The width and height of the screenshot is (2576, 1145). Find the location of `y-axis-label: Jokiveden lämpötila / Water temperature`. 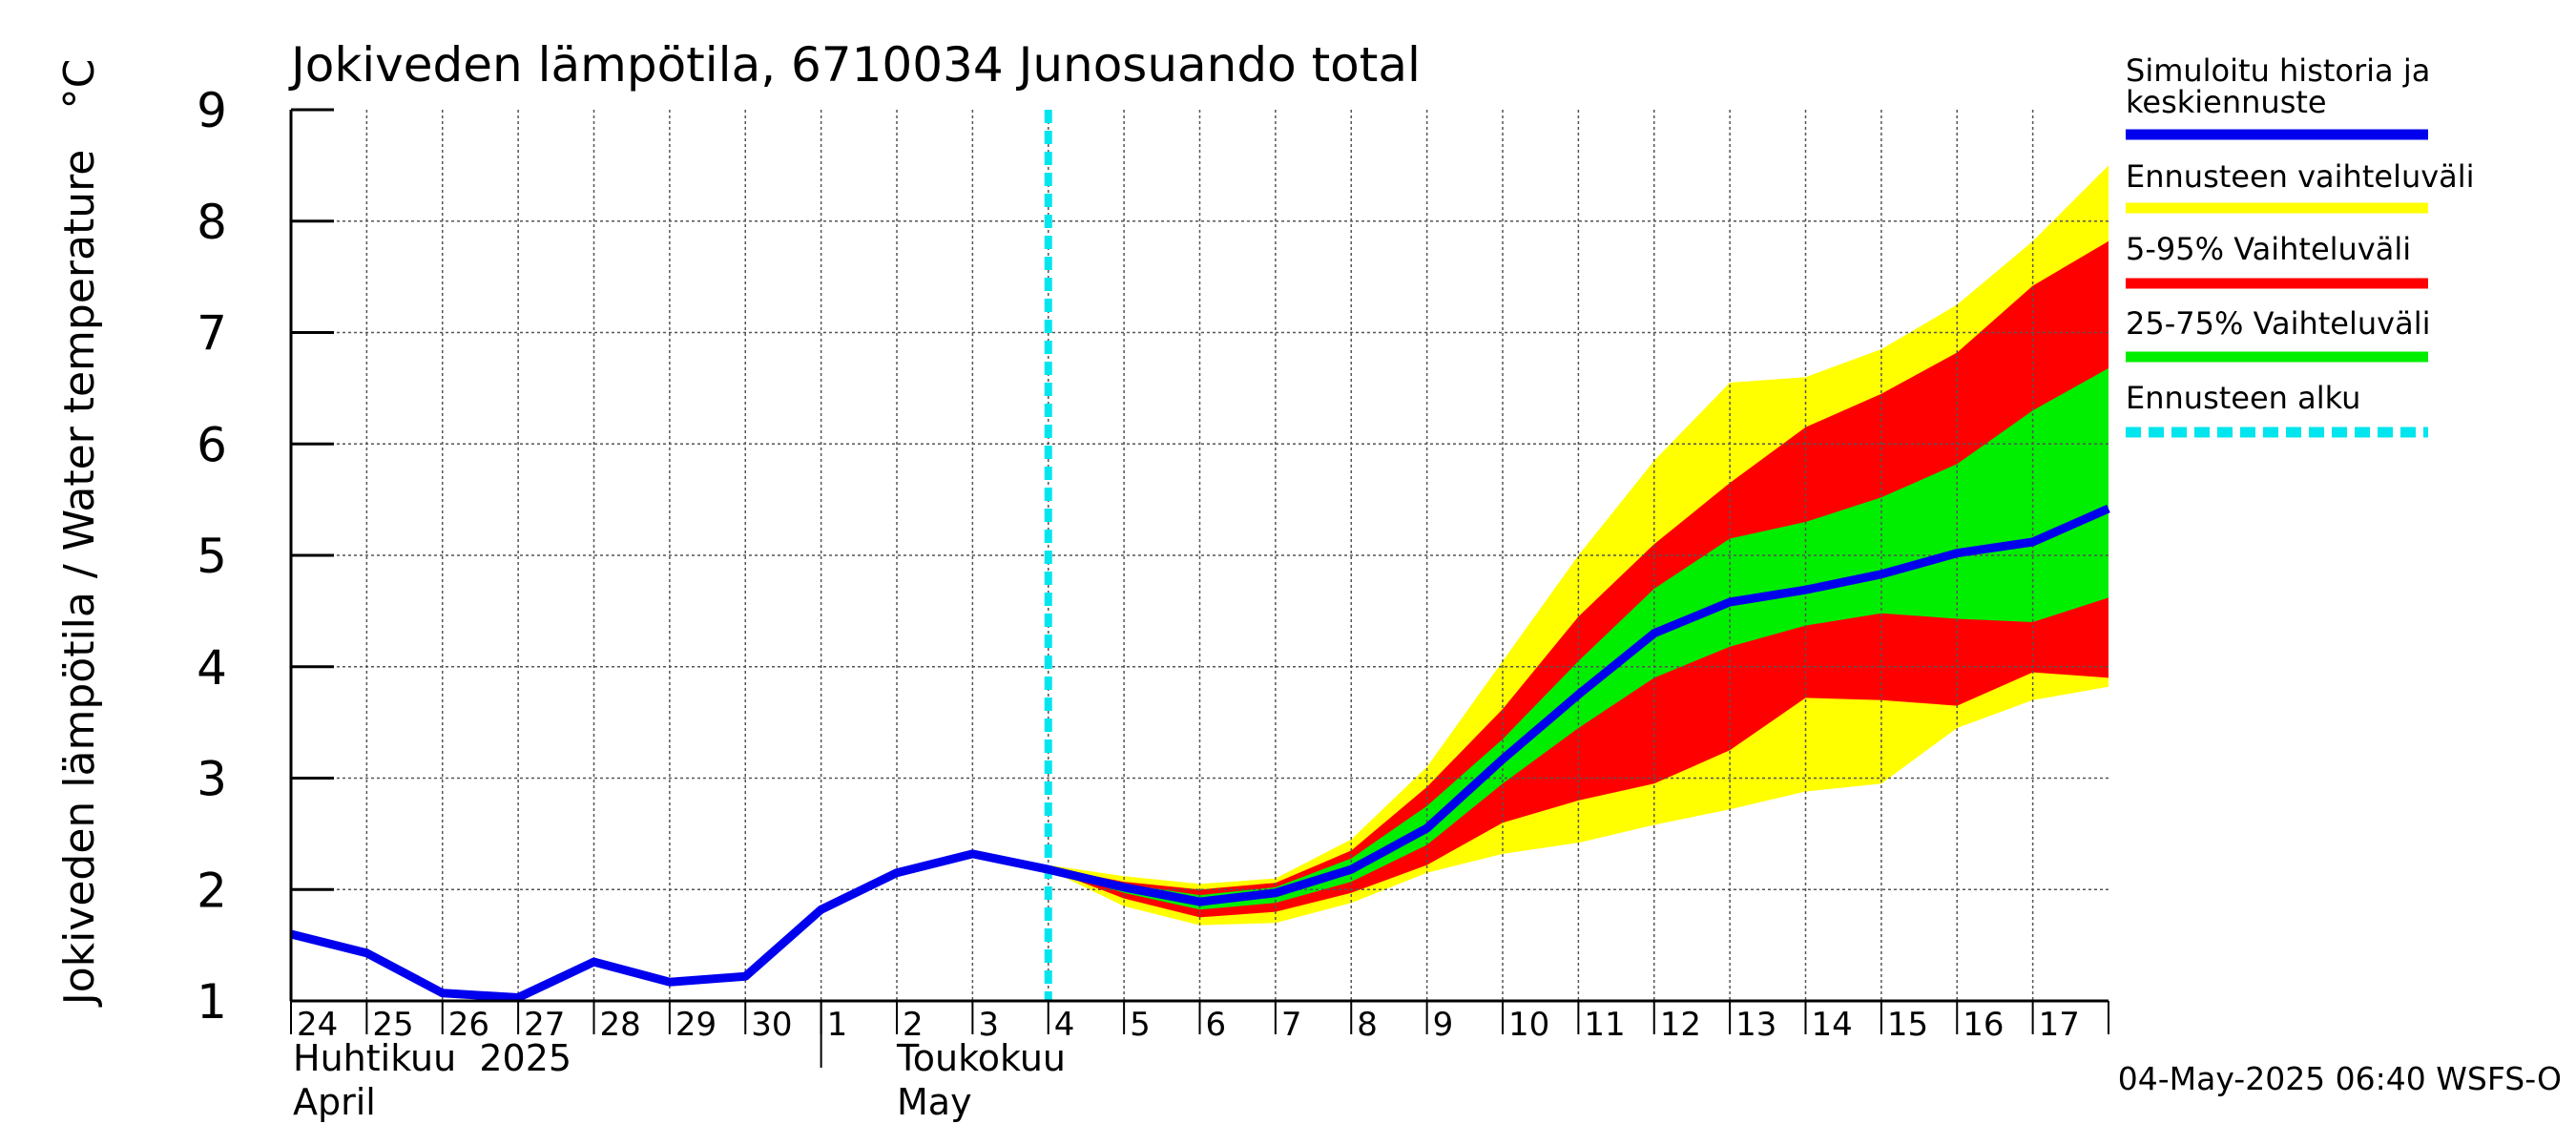

y-axis-label: Jokiveden lämpötila / Water temperature is located at coordinates (79, 579).